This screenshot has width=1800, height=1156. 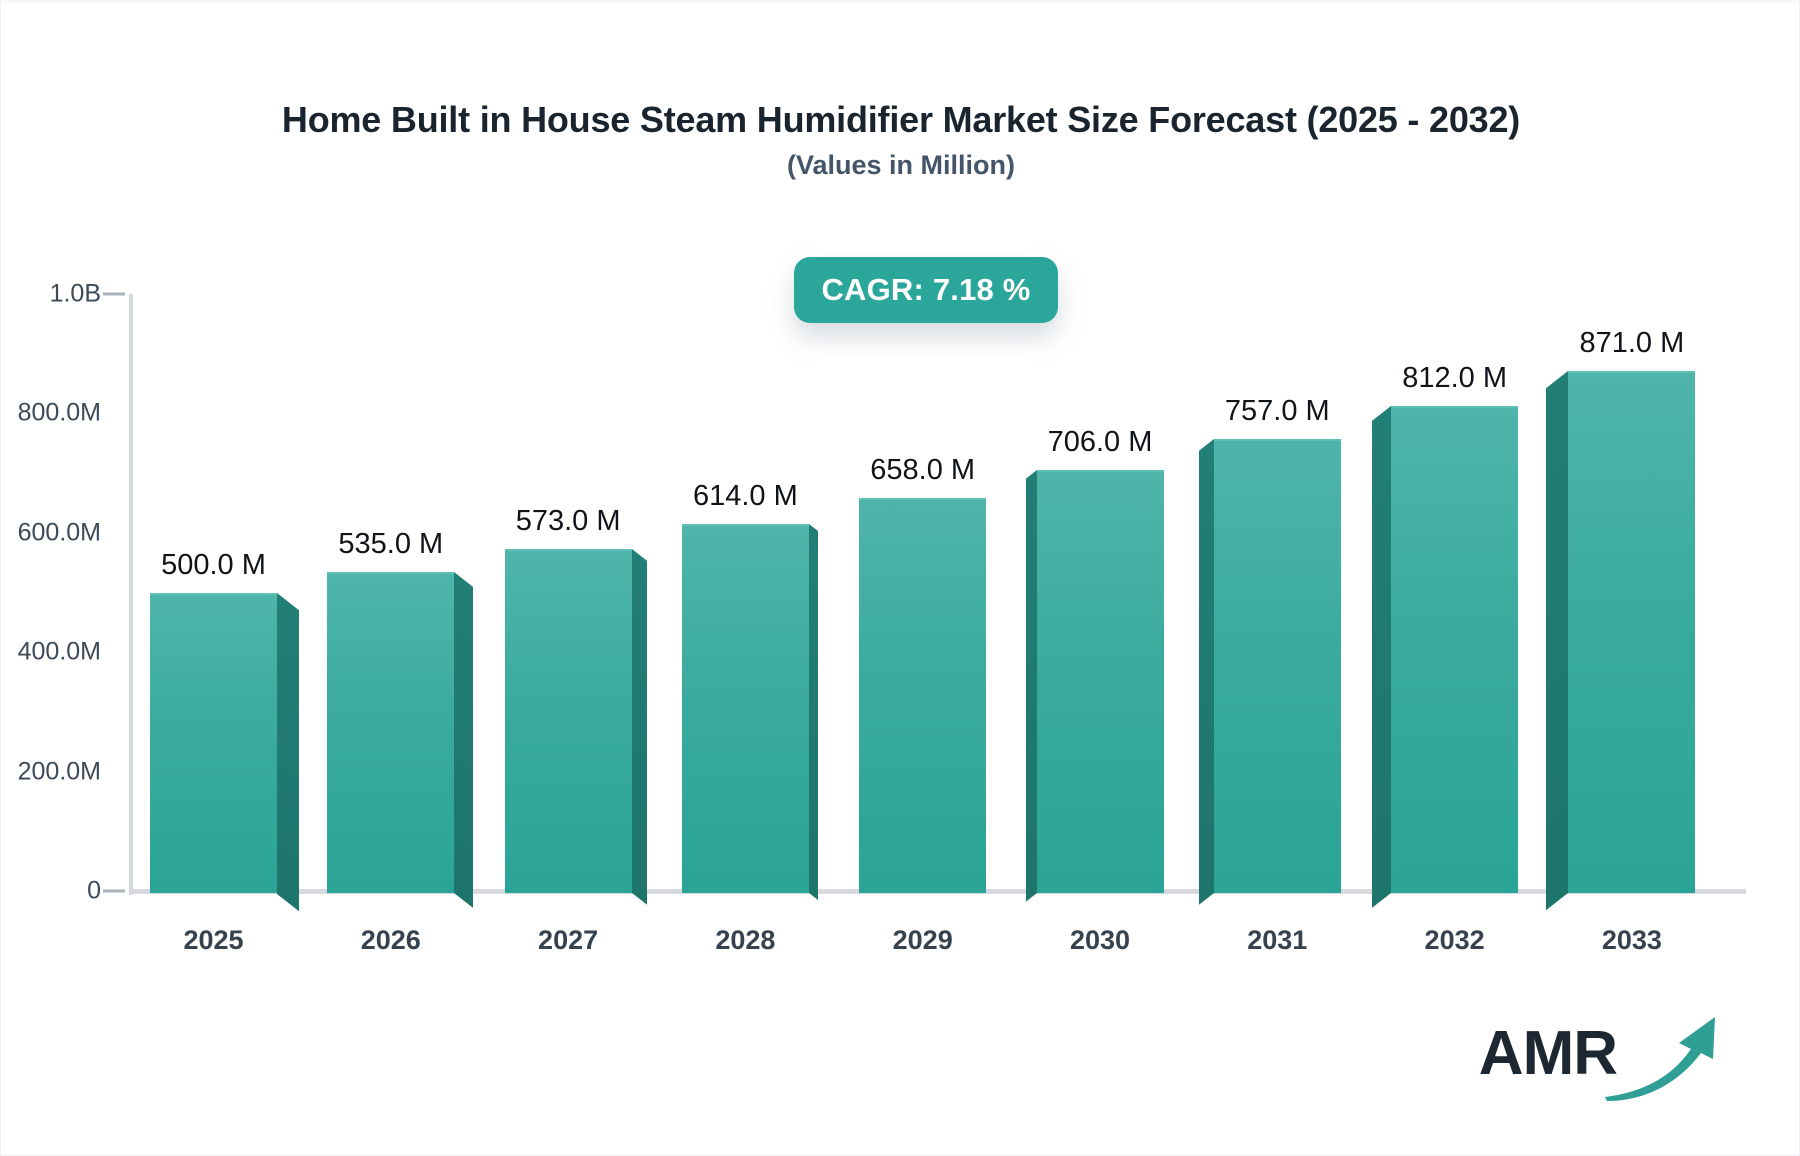 What do you see at coordinates (1454, 940) in the screenshot?
I see `x-axis-label-2032: 2032` at bounding box center [1454, 940].